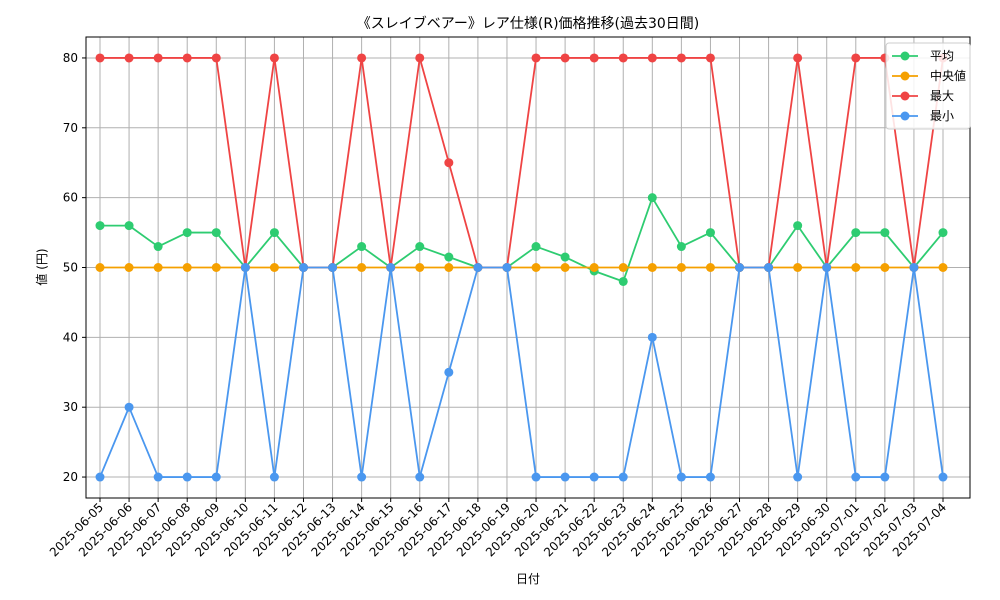  Describe the element at coordinates (70, 337) in the screenshot. I see `y-tick-label: 40` at that location.